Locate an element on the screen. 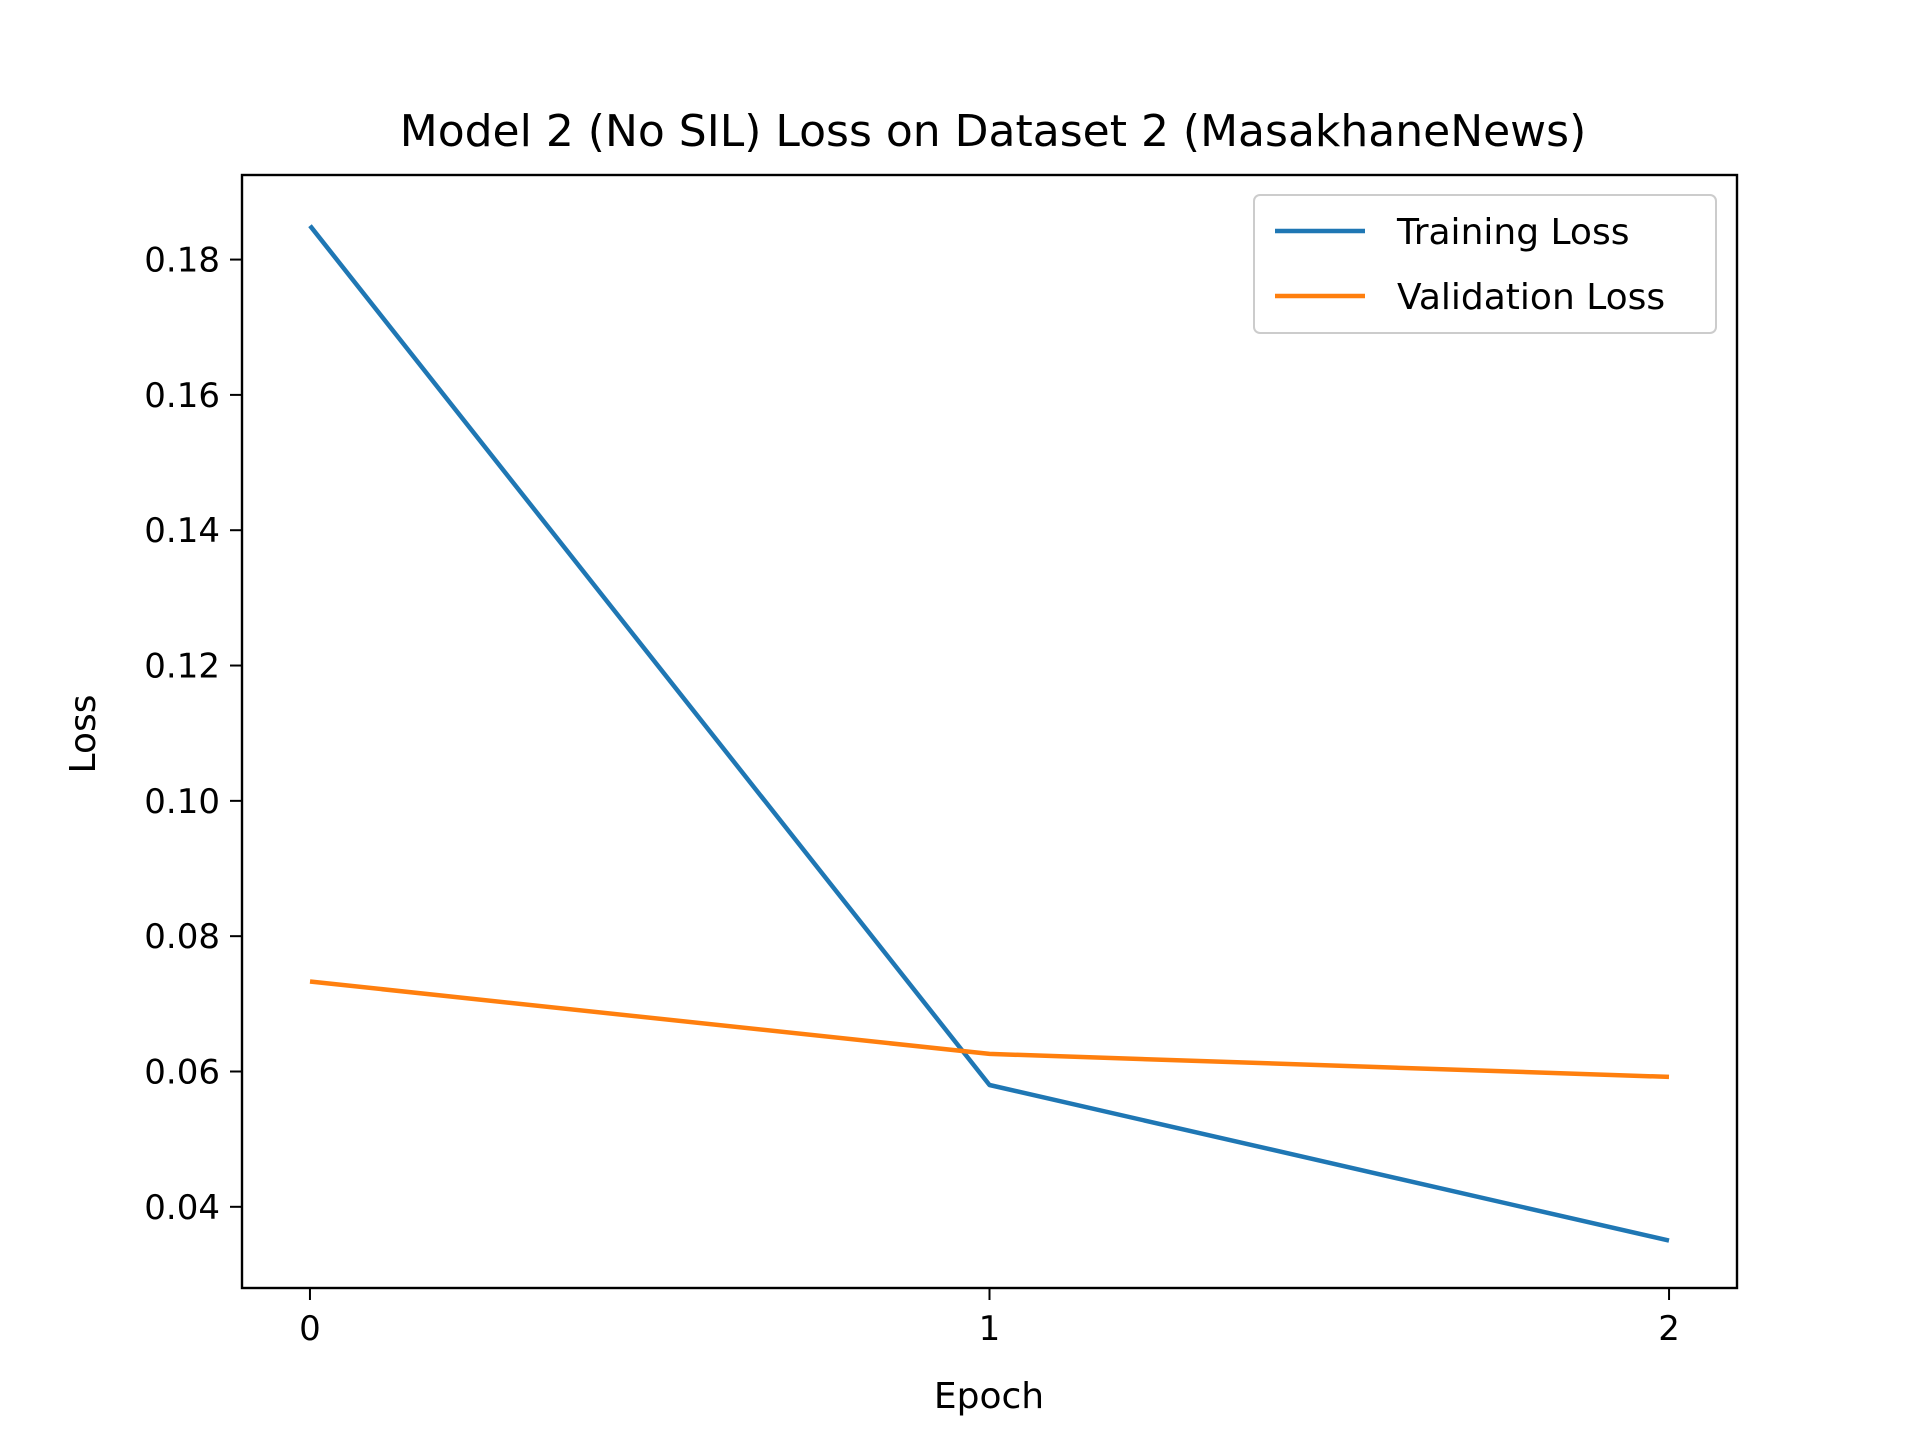 The image size is (1920, 1440). y-tick-label: 0.08 is located at coordinates (182, 937).